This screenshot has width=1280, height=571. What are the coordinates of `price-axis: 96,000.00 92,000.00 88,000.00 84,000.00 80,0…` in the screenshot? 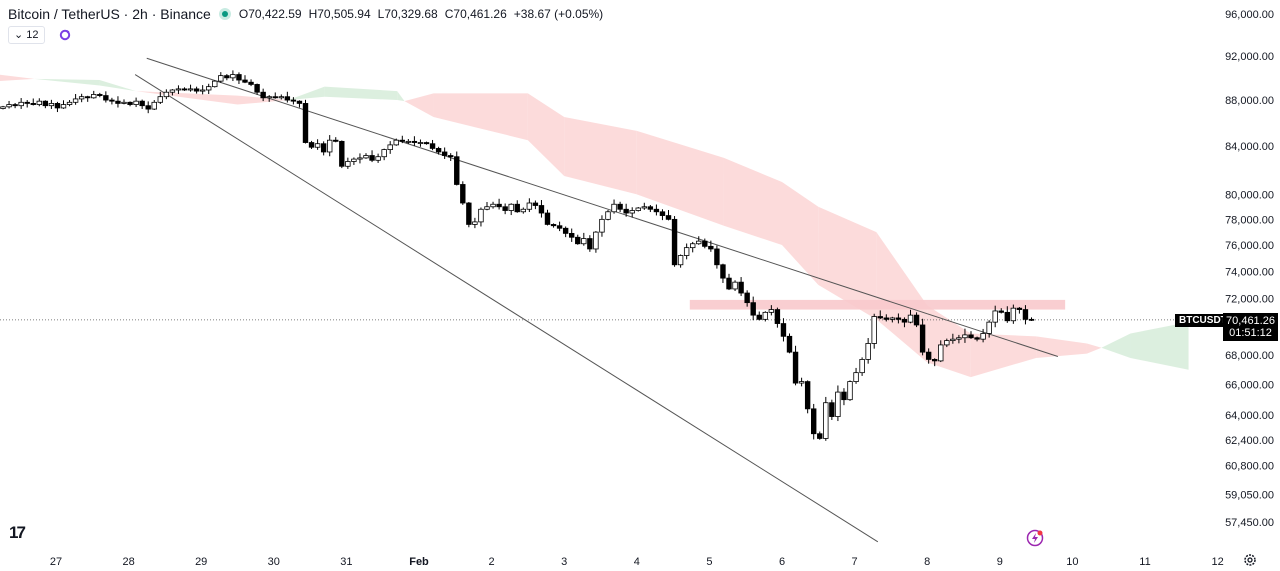 It's located at (1249, 269).